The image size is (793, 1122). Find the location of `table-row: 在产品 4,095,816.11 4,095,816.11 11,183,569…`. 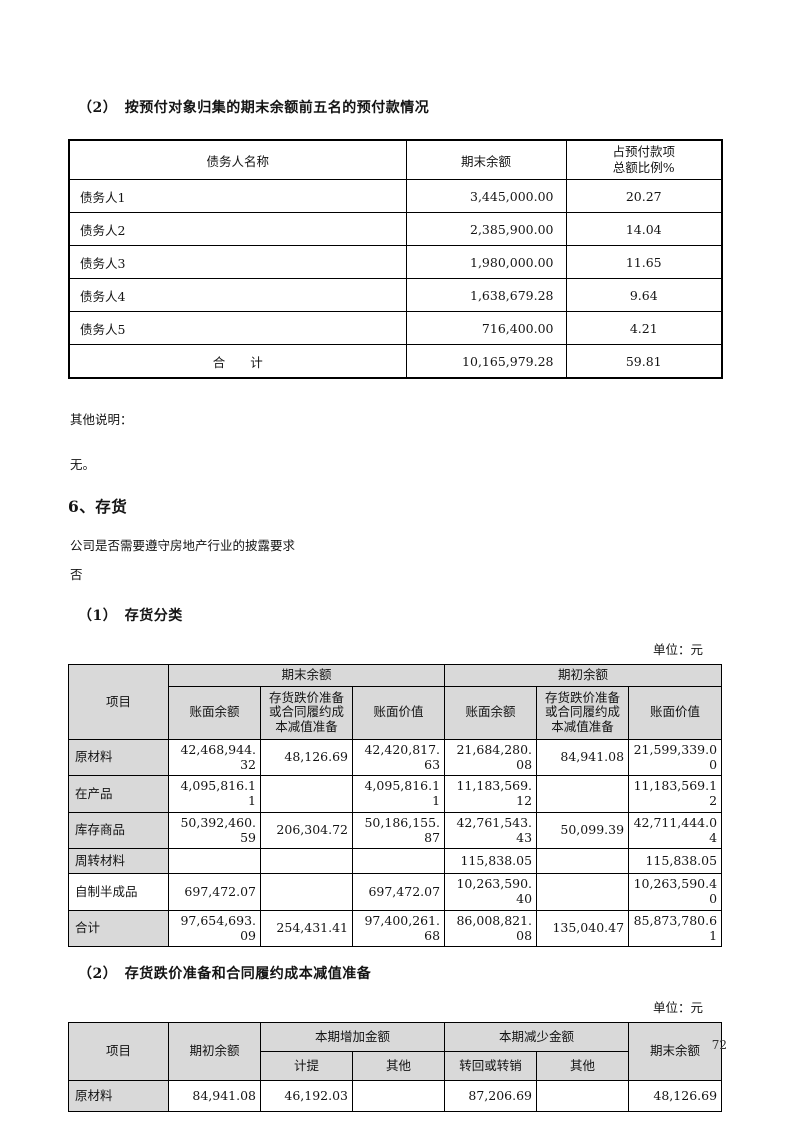

table-row: 在产品 4,095,816.11 4,095,816.11 11,183,569… is located at coordinates (395, 794).